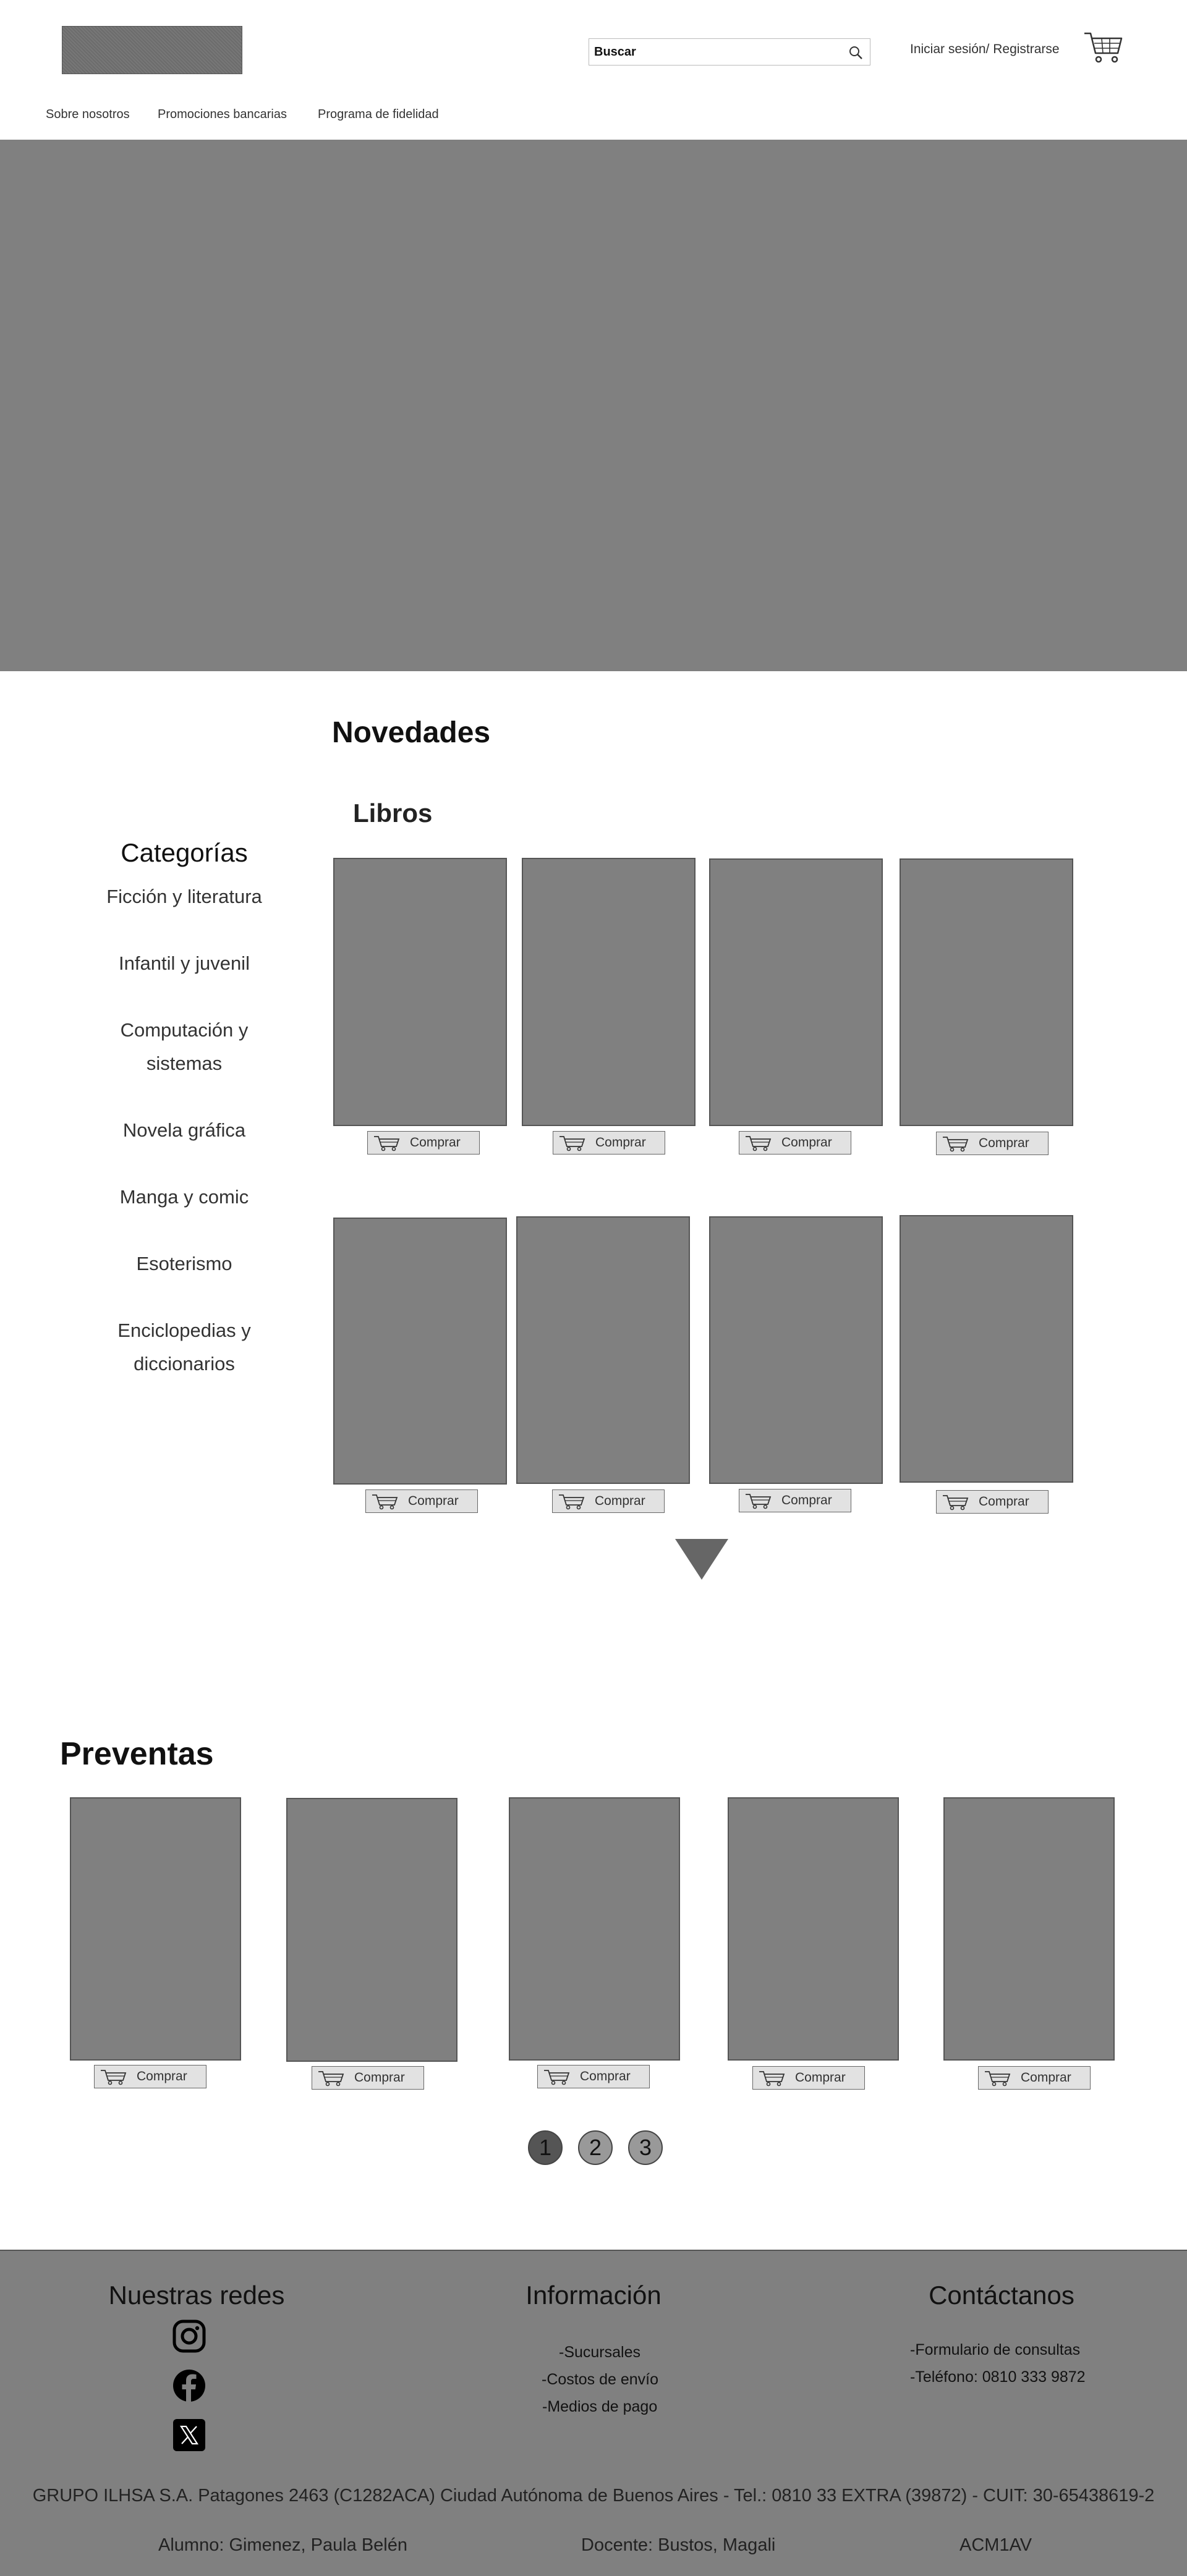 This screenshot has width=1187, height=2576. What do you see at coordinates (223, 114) in the screenshot?
I see `nav-promociones-bancarias: Promociones bancarias` at bounding box center [223, 114].